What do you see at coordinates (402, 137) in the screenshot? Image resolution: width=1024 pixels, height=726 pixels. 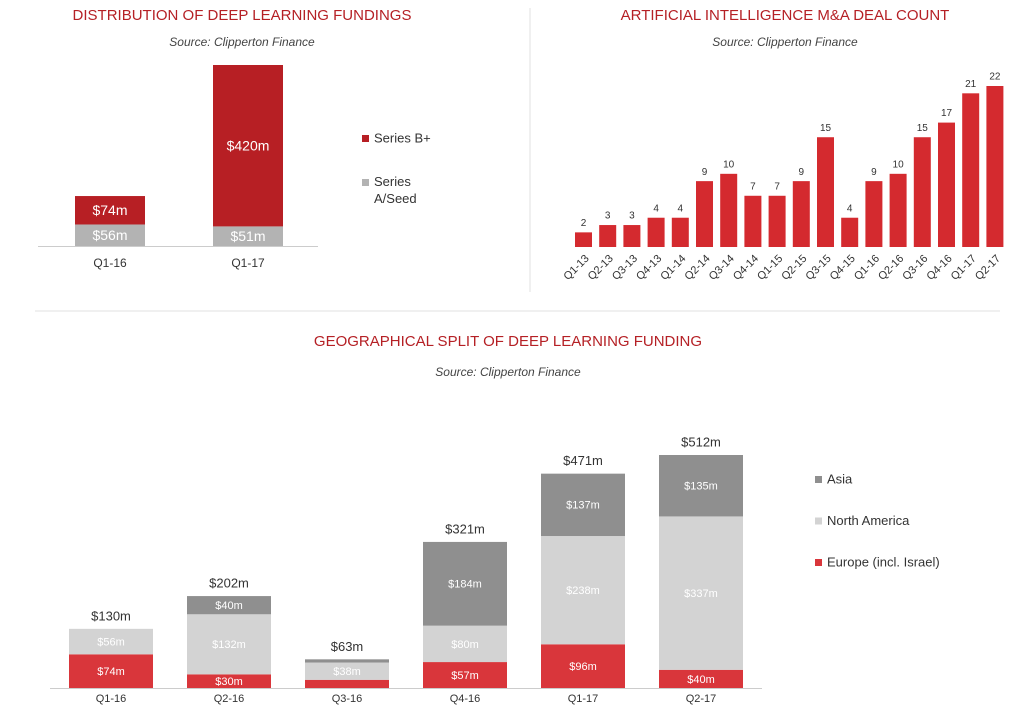 I see `legend-label: Series B+` at bounding box center [402, 137].